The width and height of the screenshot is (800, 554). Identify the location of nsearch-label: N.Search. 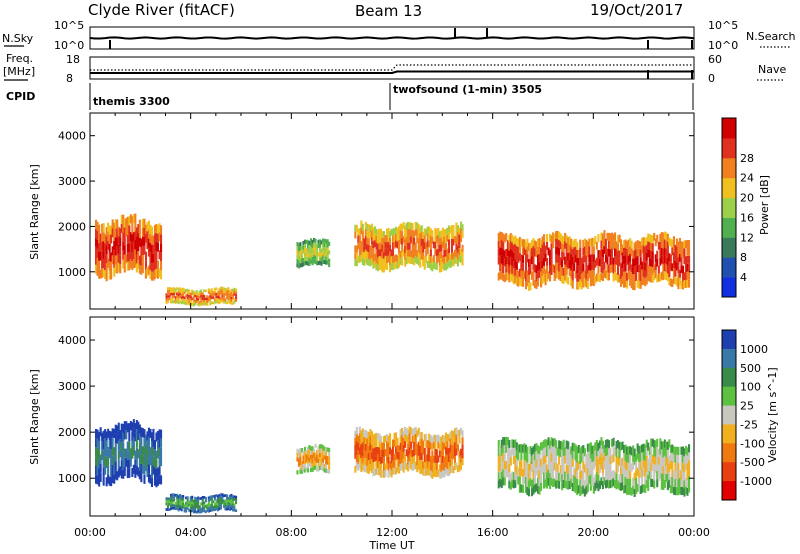
(771, 36).